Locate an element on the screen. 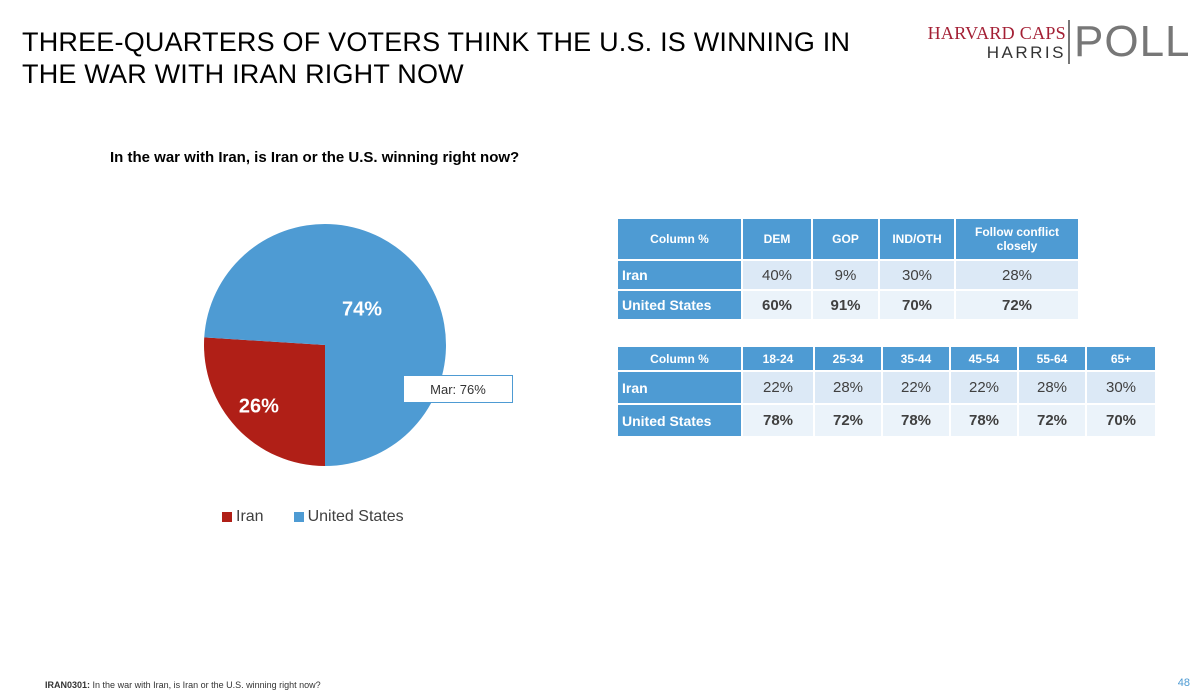 This screenshot has height=697, width=1200. pie-slice-united-states is located at coordinates (325, 345).